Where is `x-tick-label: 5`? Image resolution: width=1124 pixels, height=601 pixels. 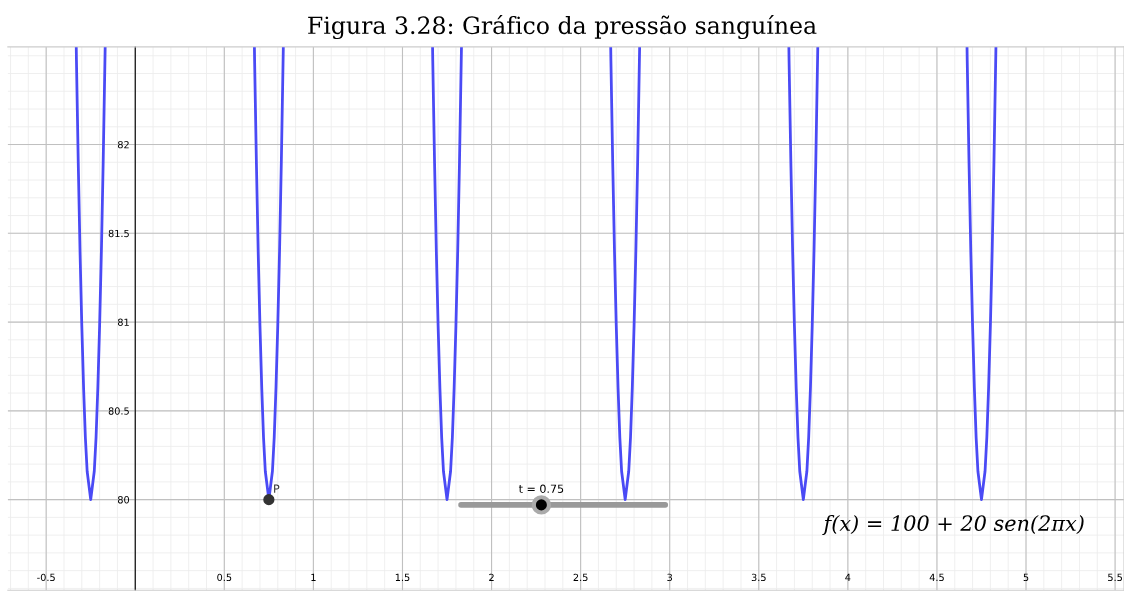
x-tick-label: 5 is located at coordinates (1026, 577).